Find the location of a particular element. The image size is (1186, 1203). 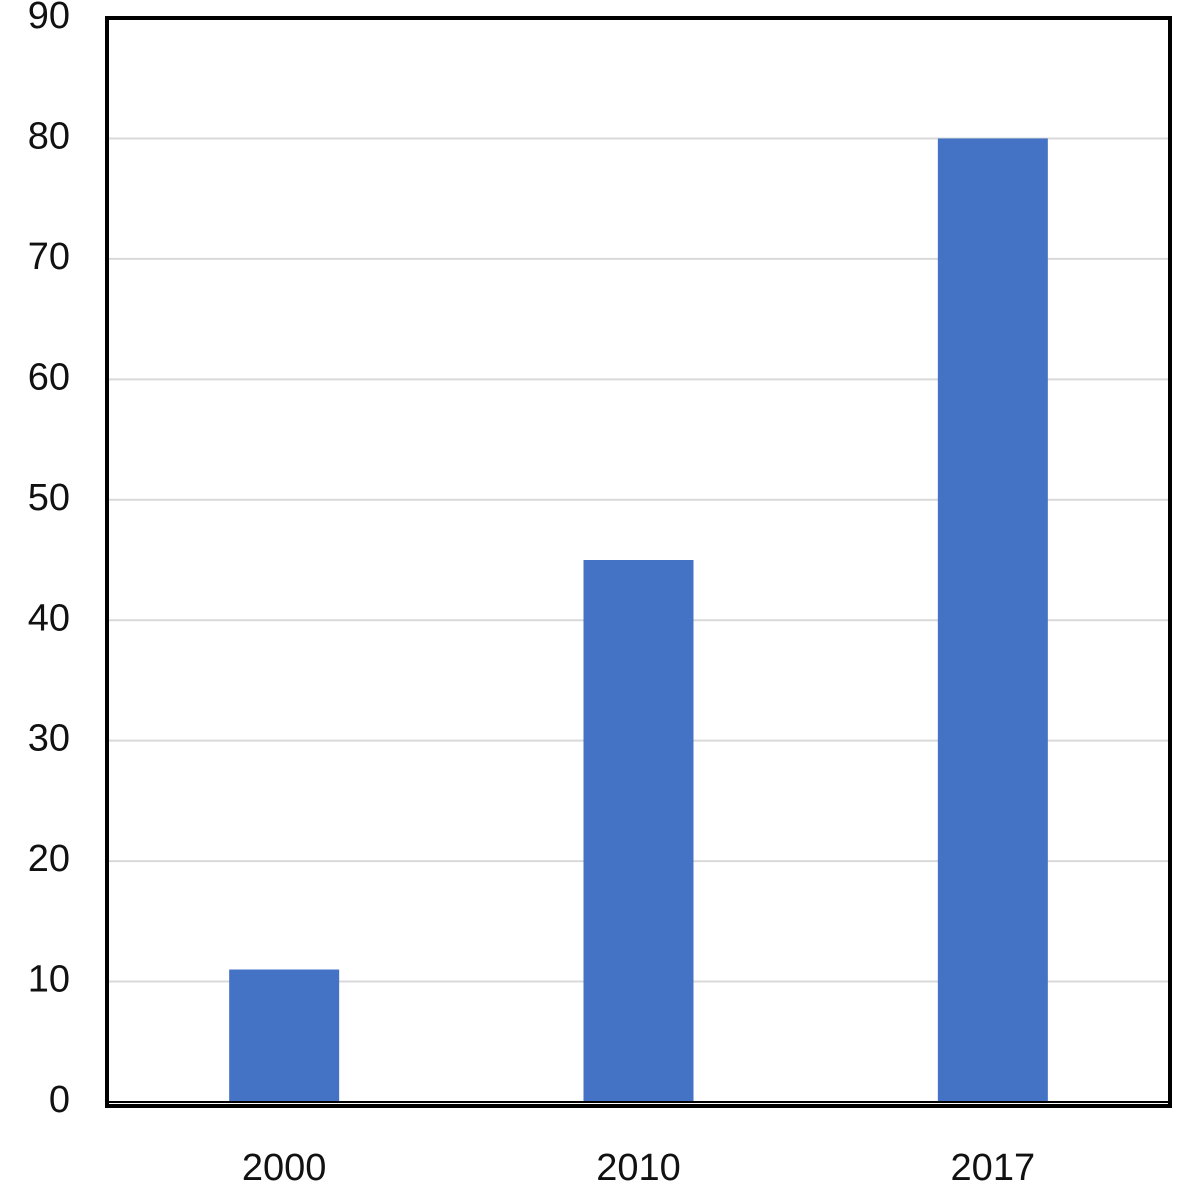

y-tick-label-80: 80 is located at coordinates (49, 136).